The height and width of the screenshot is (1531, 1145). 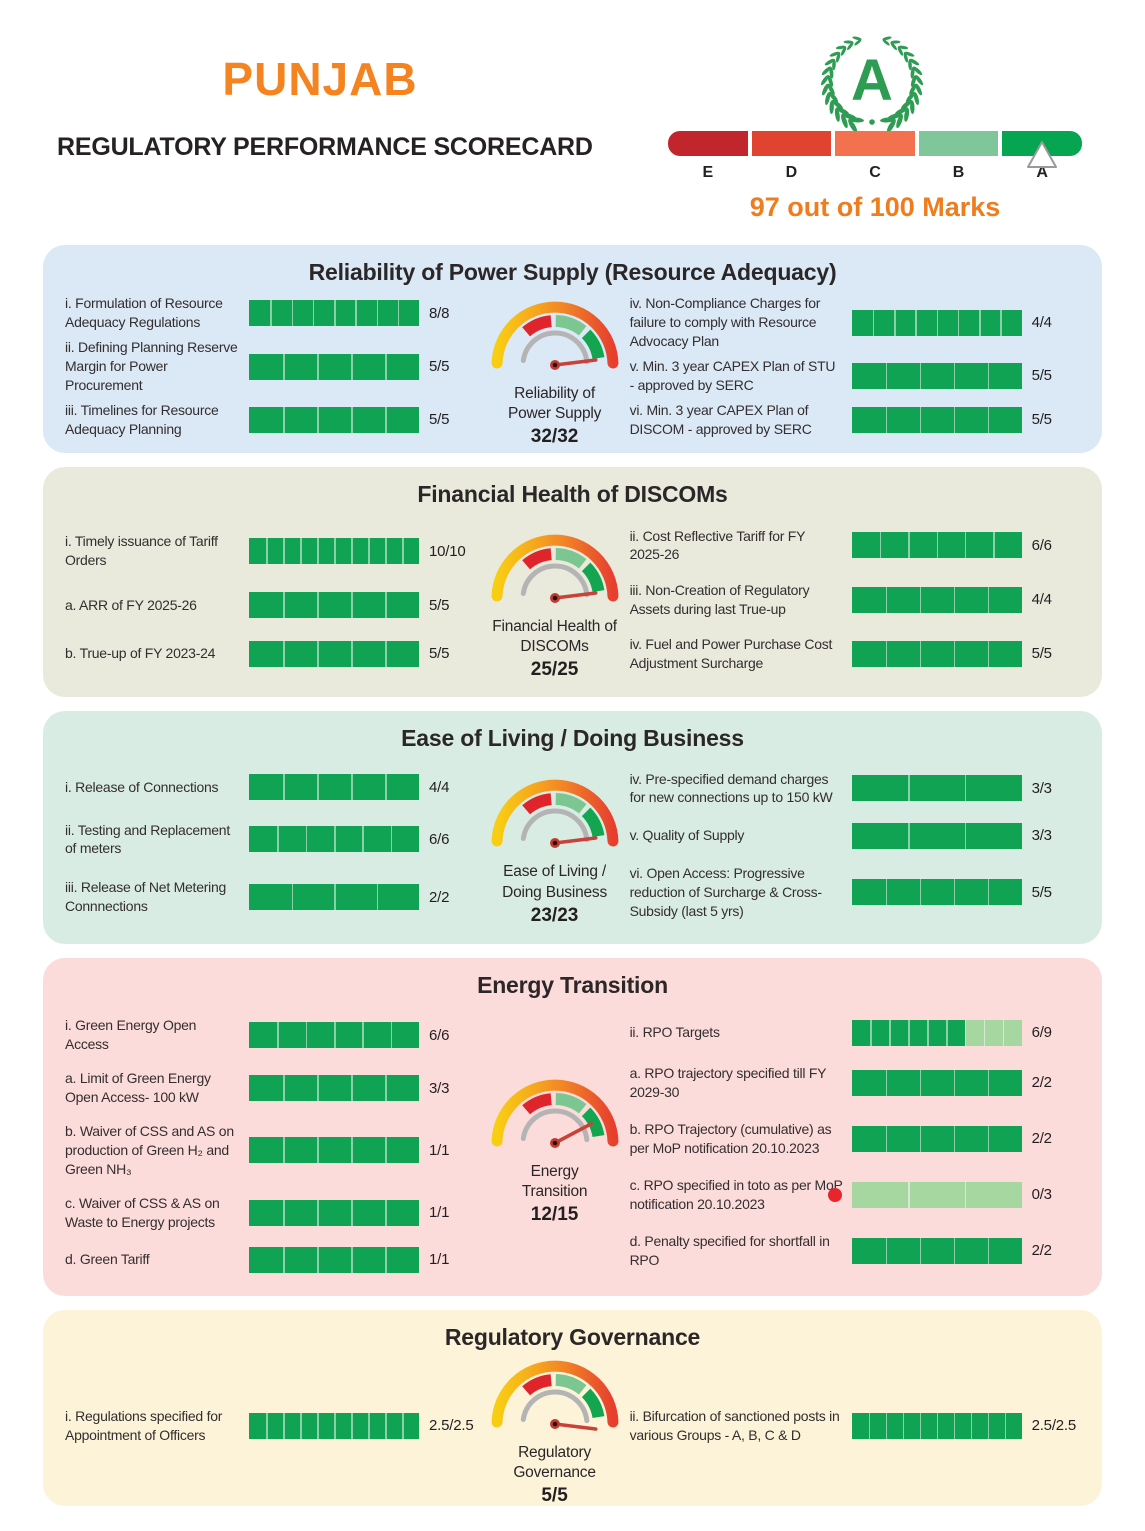 What do you see at coordinates (554, 404) in the screenshot?
I see `gauge-label: Reliability of Power Supply` at bounding box center [554, 404].